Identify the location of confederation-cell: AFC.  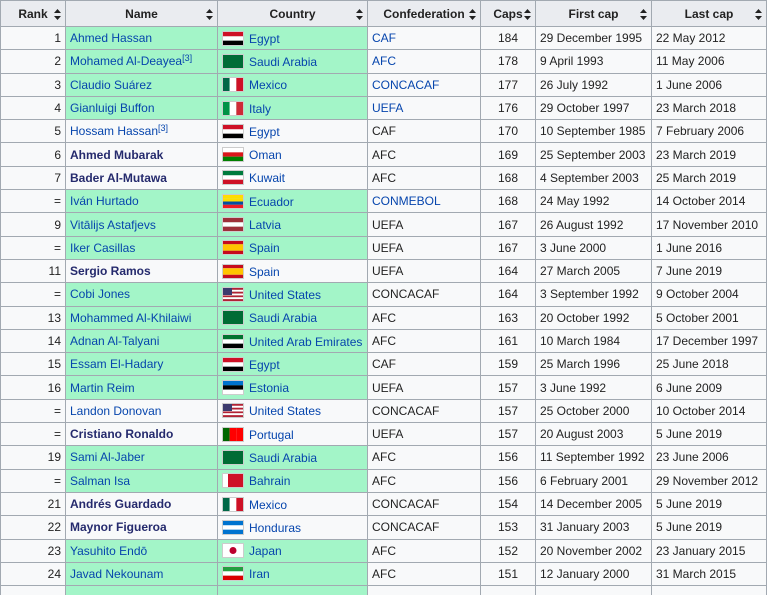
(424, 480).